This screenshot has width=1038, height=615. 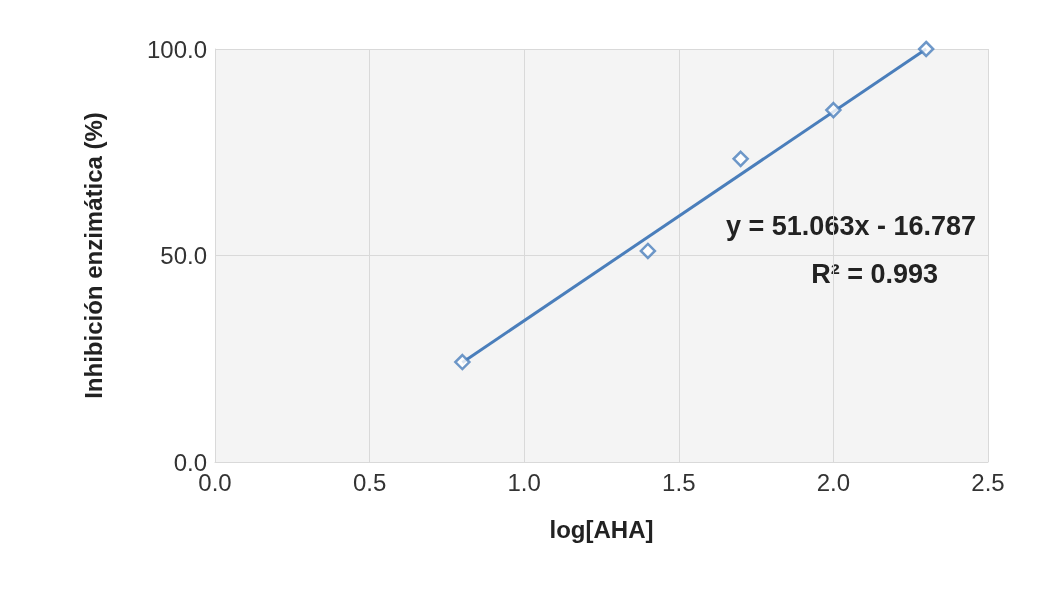 What do you see at coordinates (183, 255) in the screenshot?
I see `y-tick-label: 50.0` at bounding box center [183, 255].